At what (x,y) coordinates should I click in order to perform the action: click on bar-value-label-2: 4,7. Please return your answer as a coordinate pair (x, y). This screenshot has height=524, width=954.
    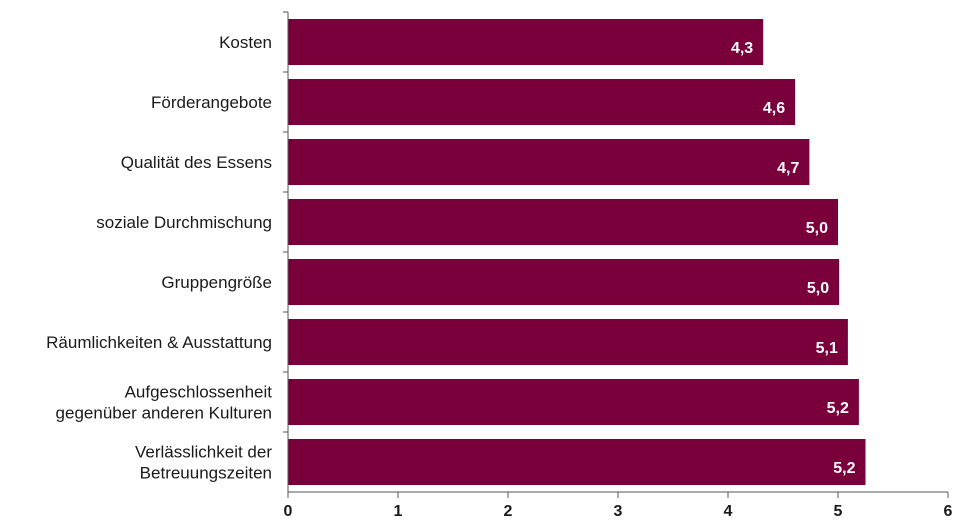
    Looking at the image, I should click on (788, 168).